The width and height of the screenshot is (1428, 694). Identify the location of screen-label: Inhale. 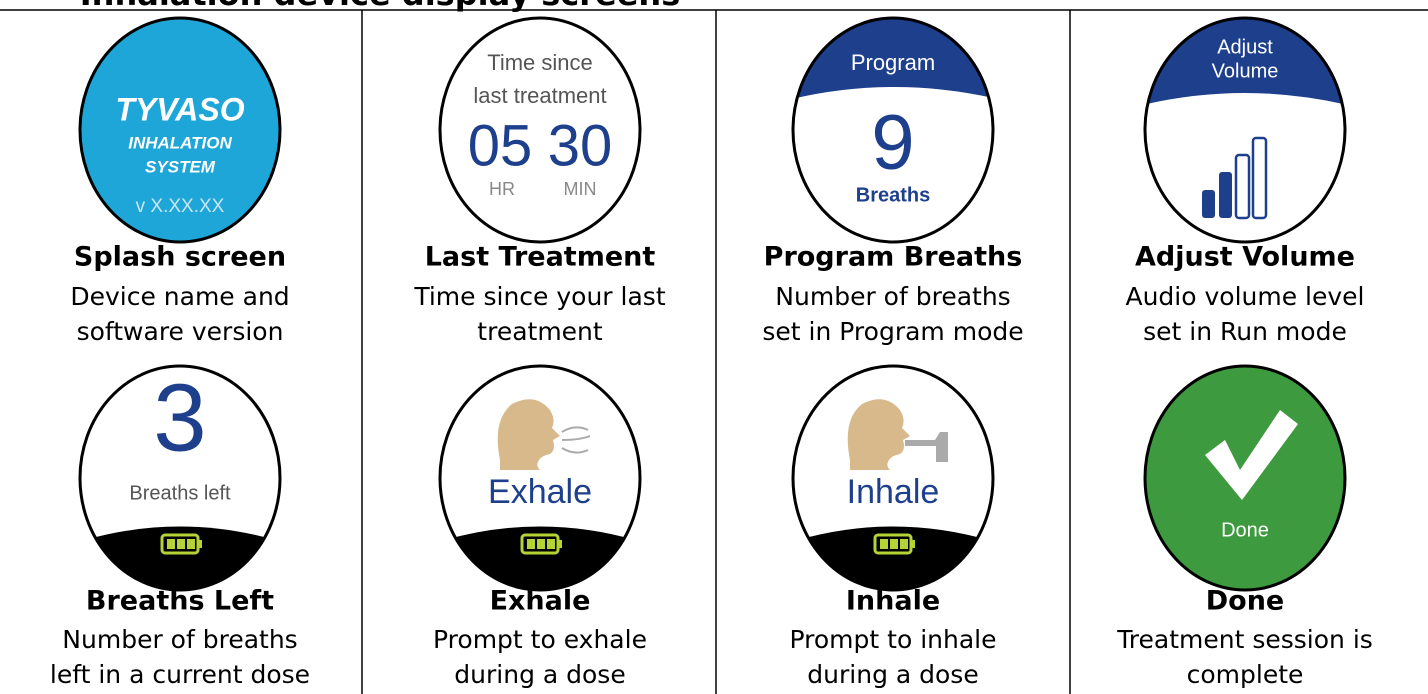
(893, 601).